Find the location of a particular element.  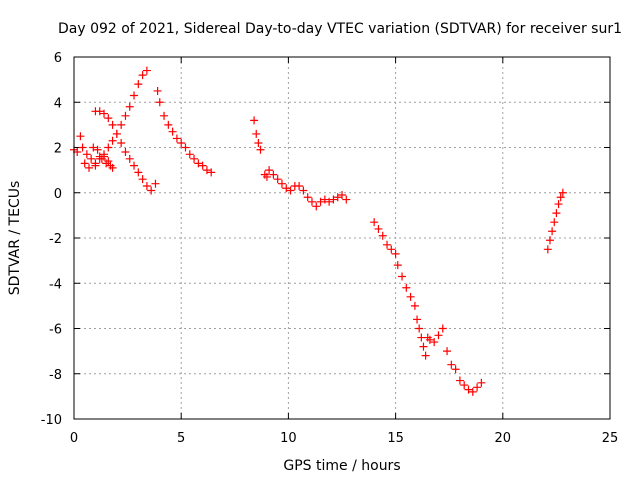

y-tick-label: -10 is located at coordinates (51, 420).